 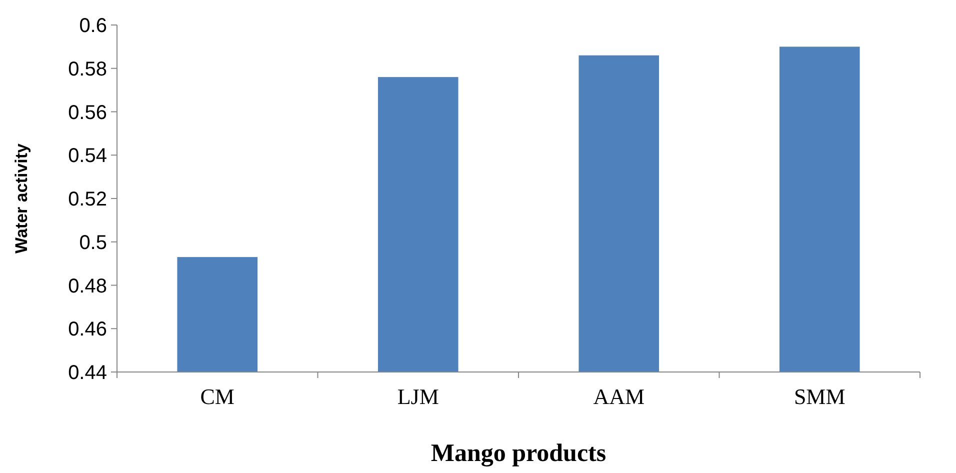 What do you see at coordinates (87, 113) in the screenshot?
I see `y-tick-label: 0.56` at bounding box center [87, 113].